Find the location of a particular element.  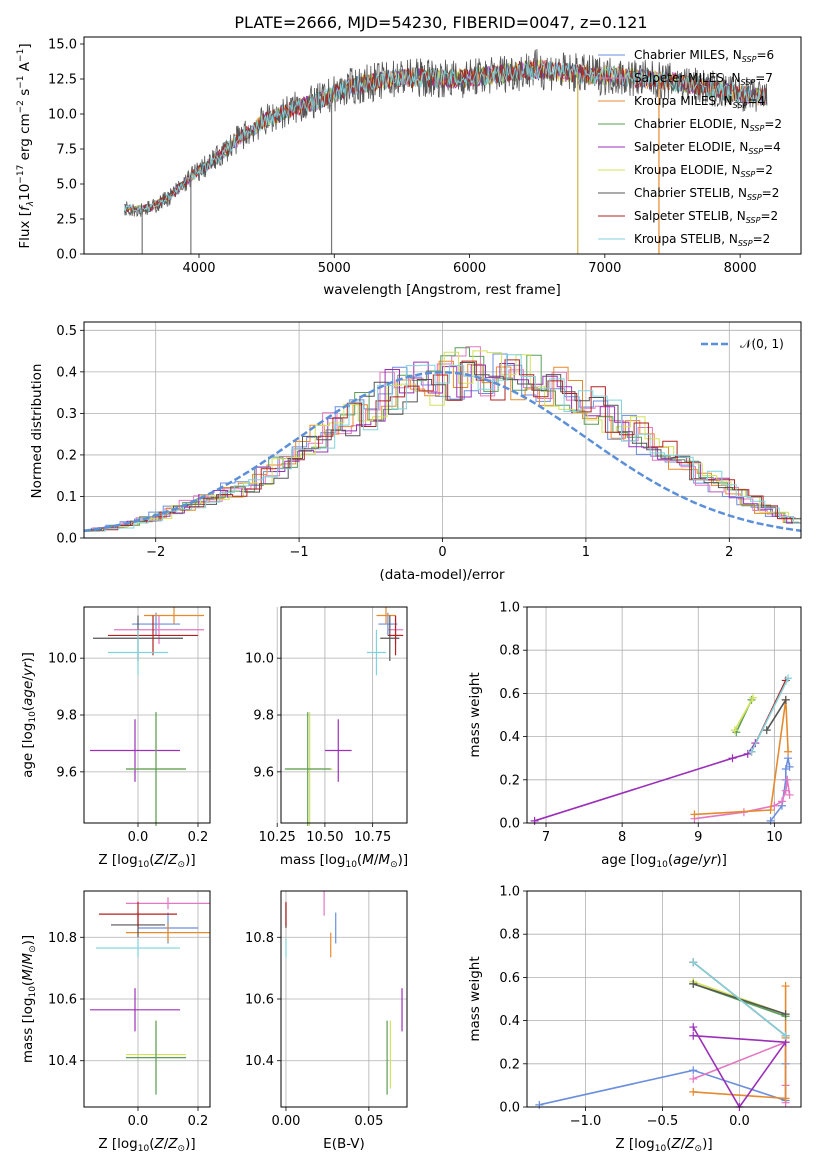

mw-z-ylabel: mass weight is located at coordinates (475, 998).